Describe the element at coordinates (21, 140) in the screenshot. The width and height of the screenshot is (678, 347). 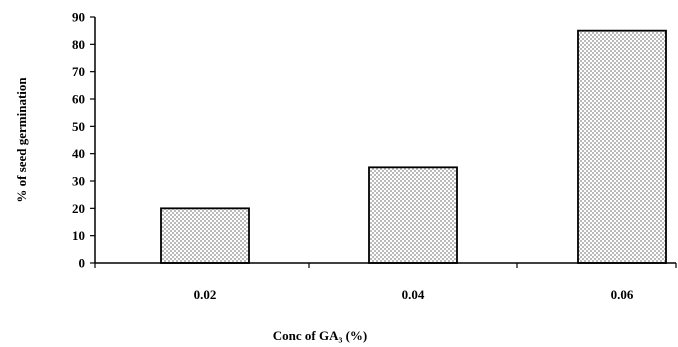
I see `y-axis-title: % of seed germination` at that location.